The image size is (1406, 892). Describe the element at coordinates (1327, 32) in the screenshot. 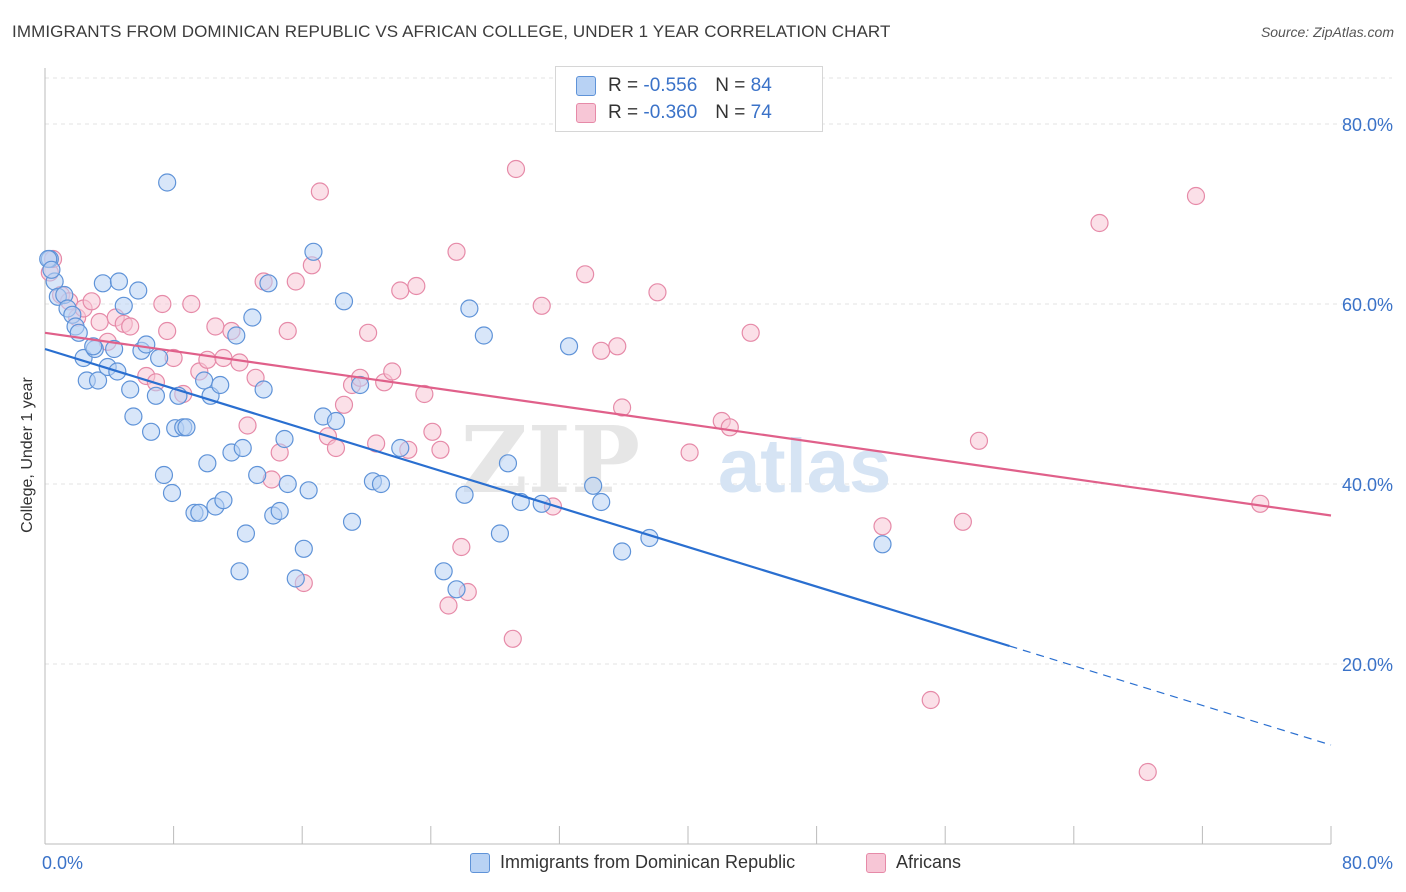

I see `source-label: Source: ZipAtlas.com` at that location.